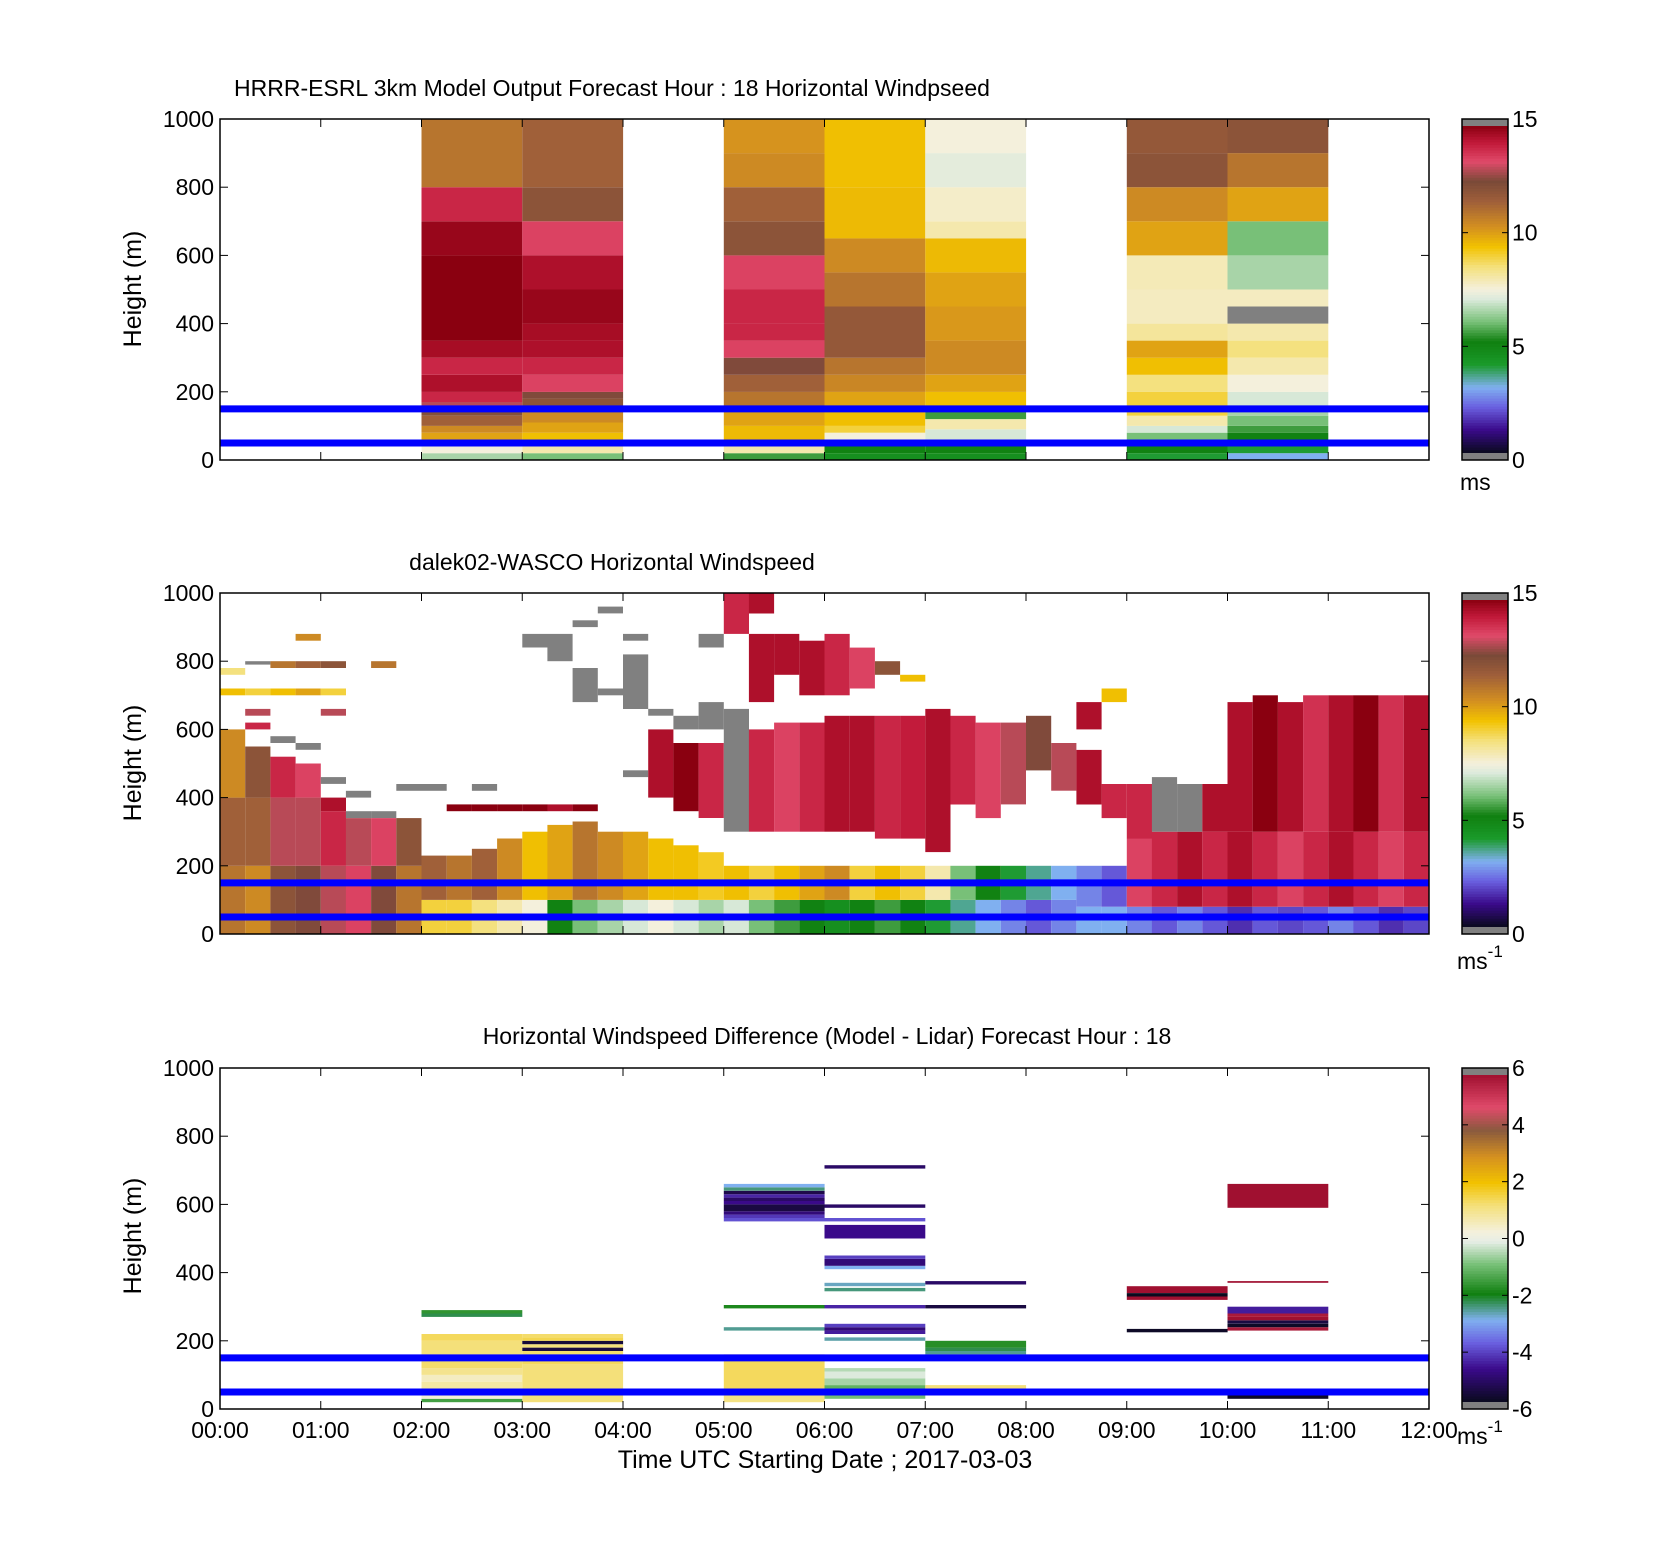 The height and width of the screenshot is (1561, 1680). Describe the element at coordinates (1495, 951) in the screenshot. I see `colorbar-unit-superscript: -1` at that location.